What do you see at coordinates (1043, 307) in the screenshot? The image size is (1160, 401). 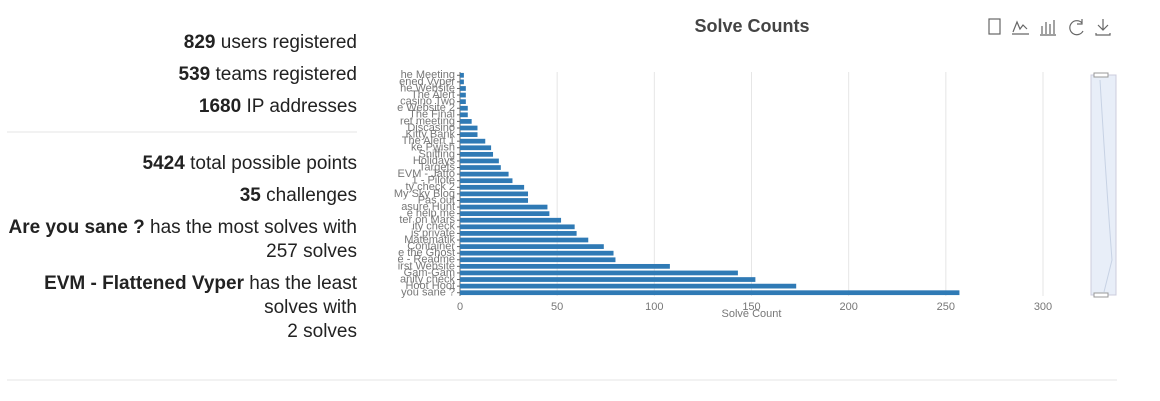 I see `x-tick-label: 300` at bounding box center [1043, 307].